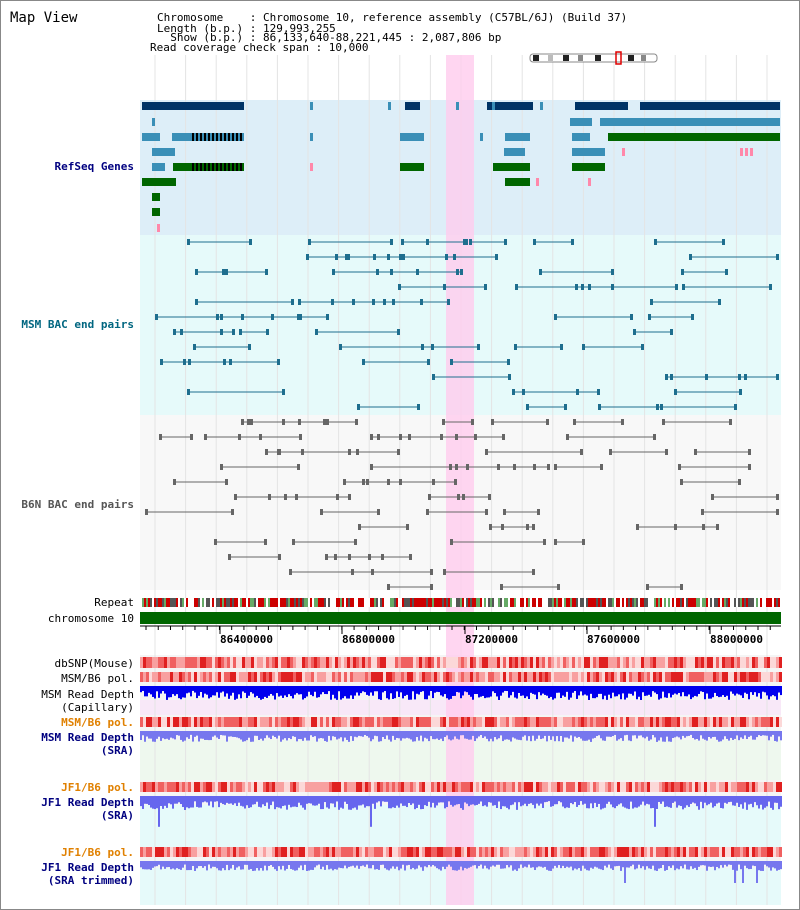 This screenshot has height=910, width=800. Describe the element at coordinates (97, 787) in the screenshot. I see `jf1-pol-label: JF1/B6 pol.` at that location.